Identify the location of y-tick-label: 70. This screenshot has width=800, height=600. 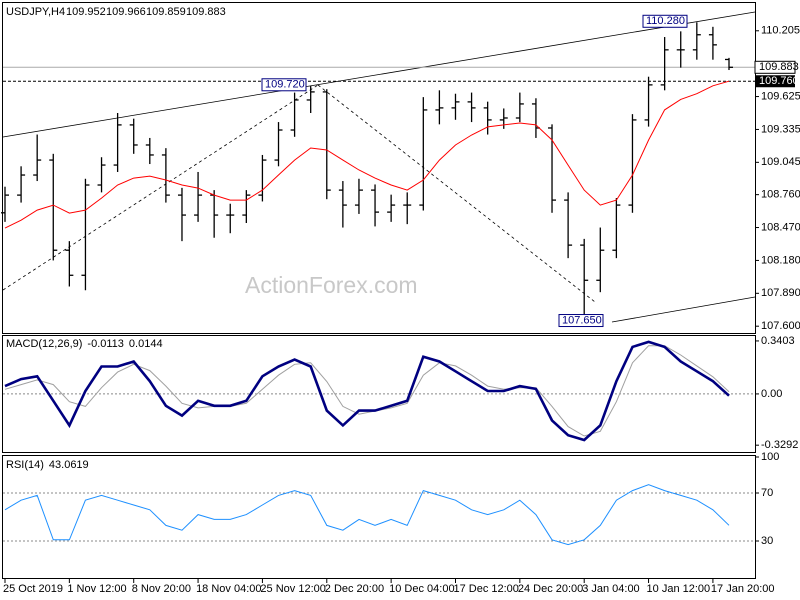
(767, 493).